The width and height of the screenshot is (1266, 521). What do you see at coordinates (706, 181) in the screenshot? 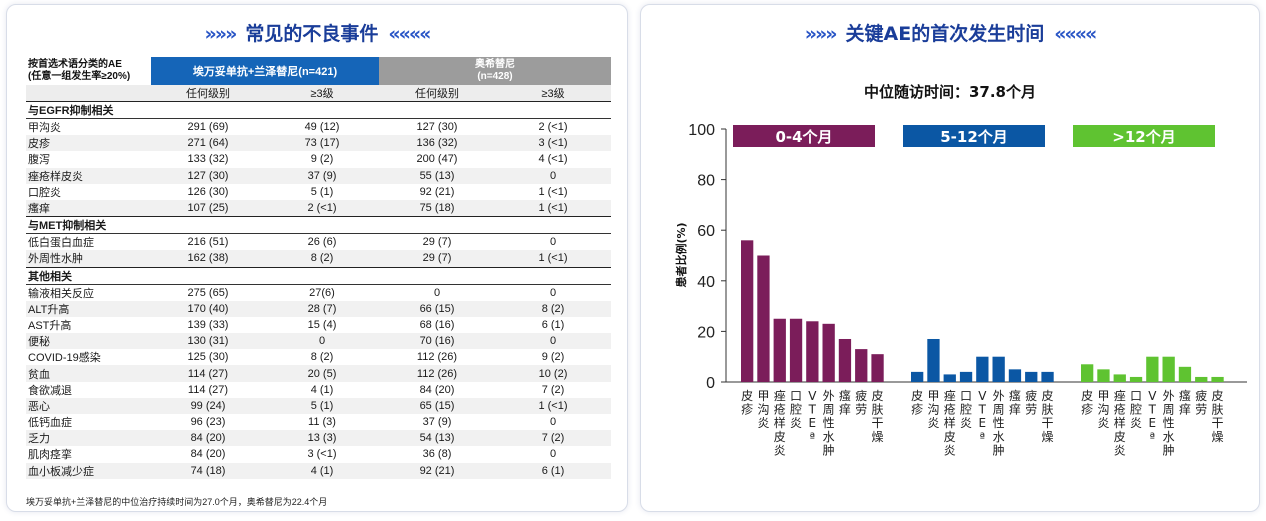
I see `y-tick-label: 80` at bounding box center [706, 181].